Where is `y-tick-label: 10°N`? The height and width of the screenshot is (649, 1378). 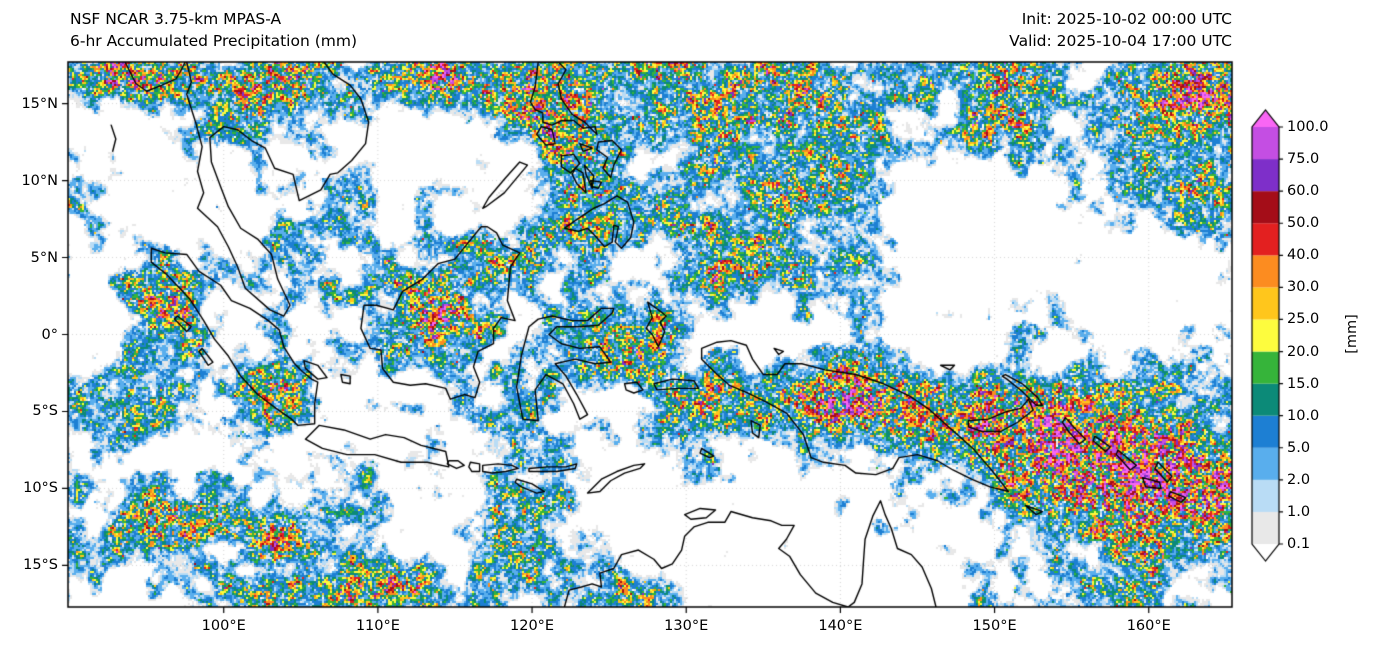
y-tick-label: 10°N is located at coordinates (39, 180).